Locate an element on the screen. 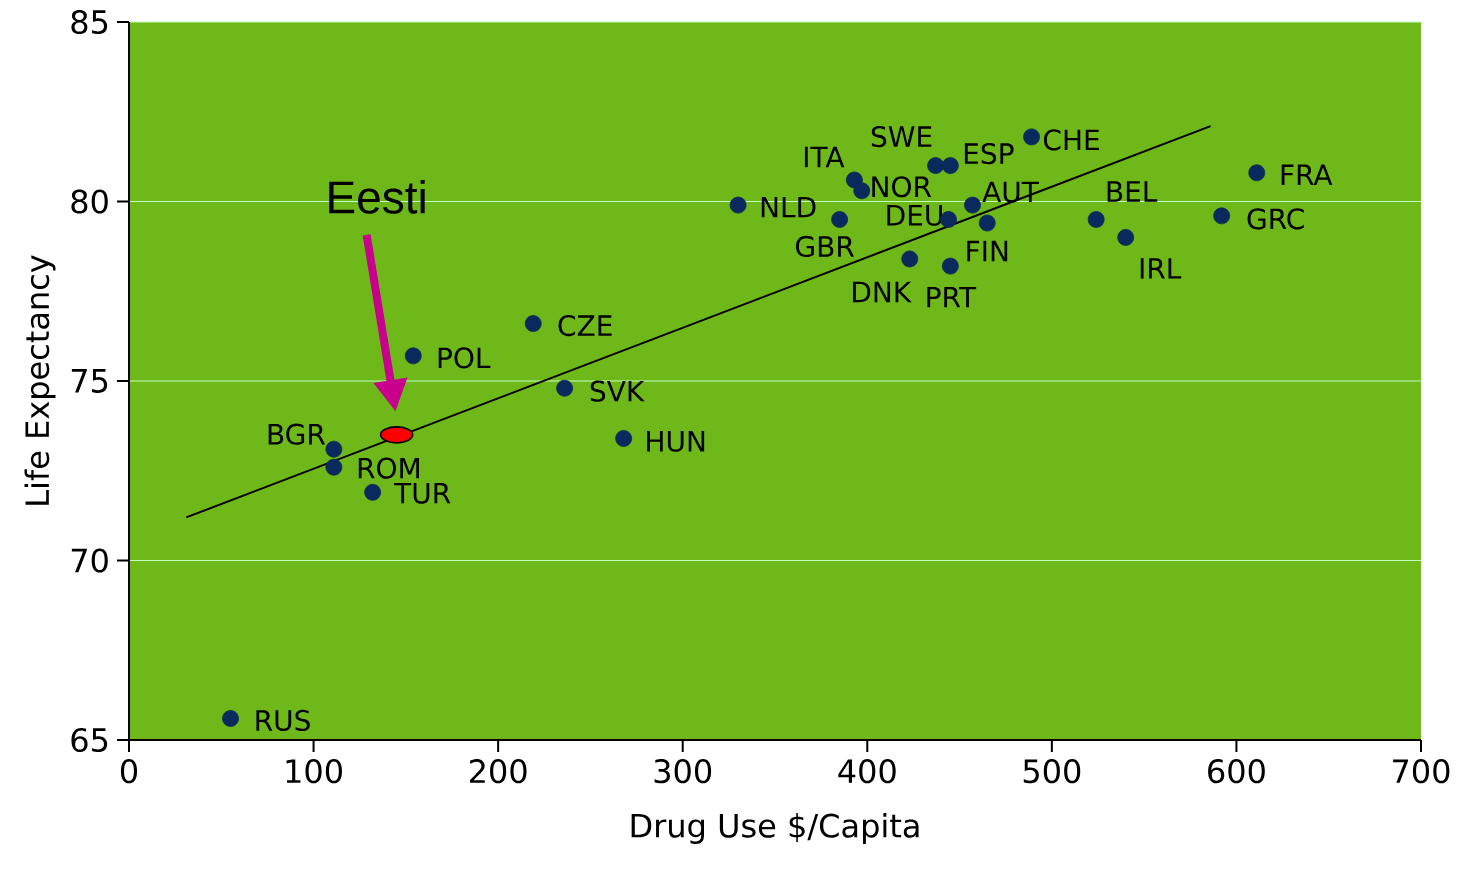 The height and width of the screenshot is (880, 1462). annotation: ITA is located at coordinates (824, 157).